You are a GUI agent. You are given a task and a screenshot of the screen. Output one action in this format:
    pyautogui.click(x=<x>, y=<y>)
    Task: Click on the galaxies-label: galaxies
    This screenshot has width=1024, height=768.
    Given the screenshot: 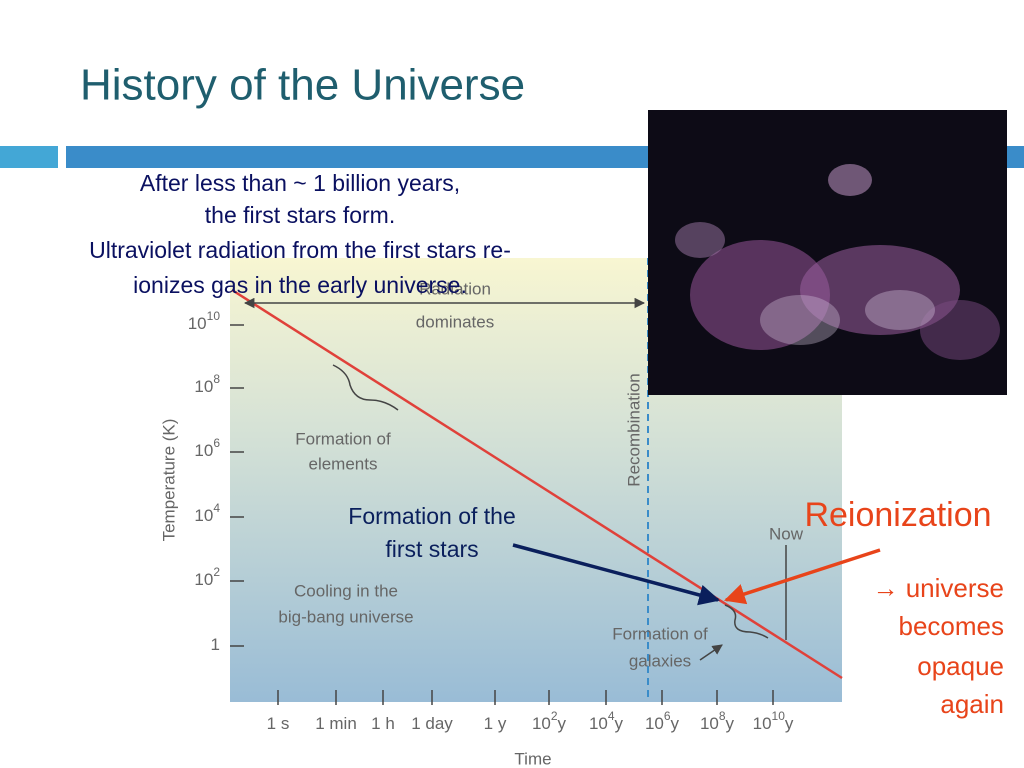 What is the action you would take?
    pyautogui.click(x=660, y=660)
    